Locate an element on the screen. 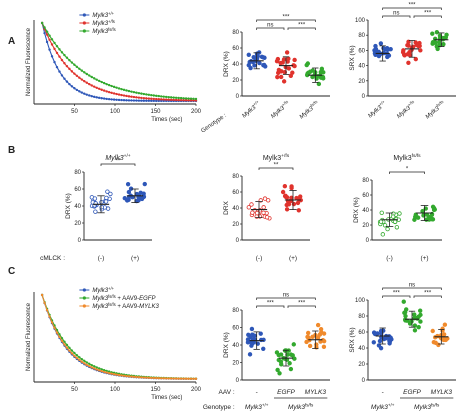 This screenshot has width=474, height=418. legend-entry: Mylk3+/+ is located at coordinates (103, 290).